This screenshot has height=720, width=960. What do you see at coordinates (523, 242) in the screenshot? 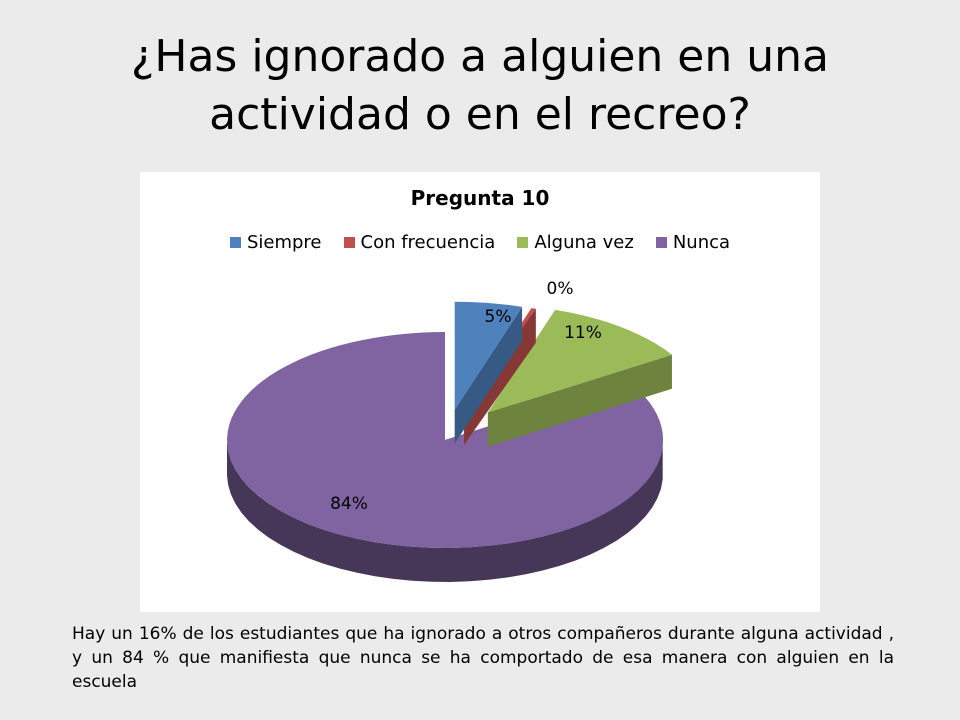
I see `legend-swatch-alguna-vez` at bounding box center [523, 242].